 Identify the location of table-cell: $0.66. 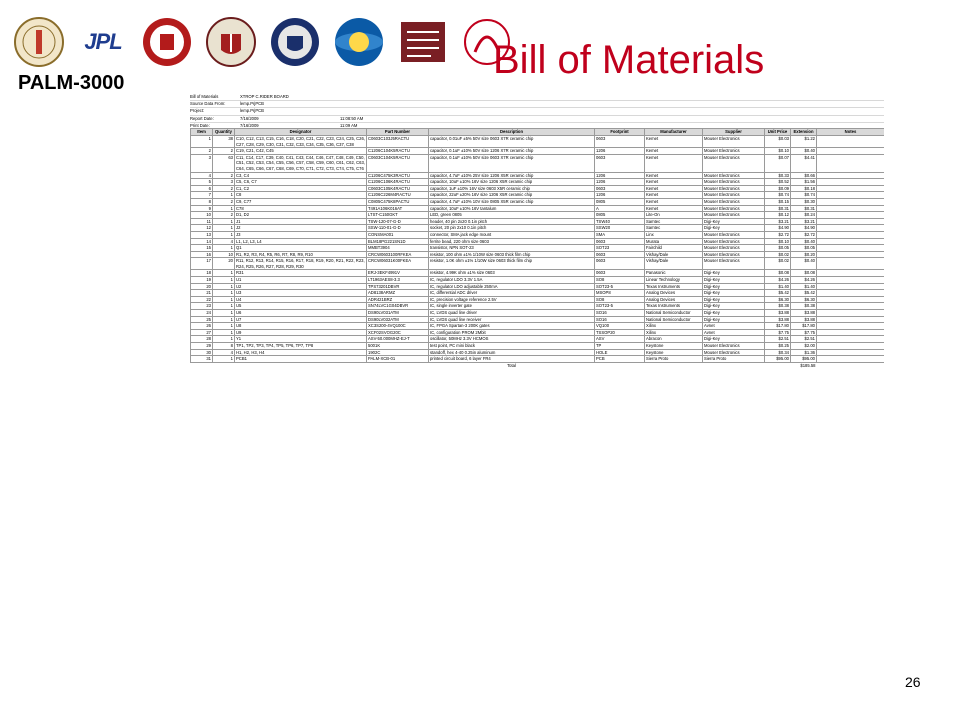
(803, 175).